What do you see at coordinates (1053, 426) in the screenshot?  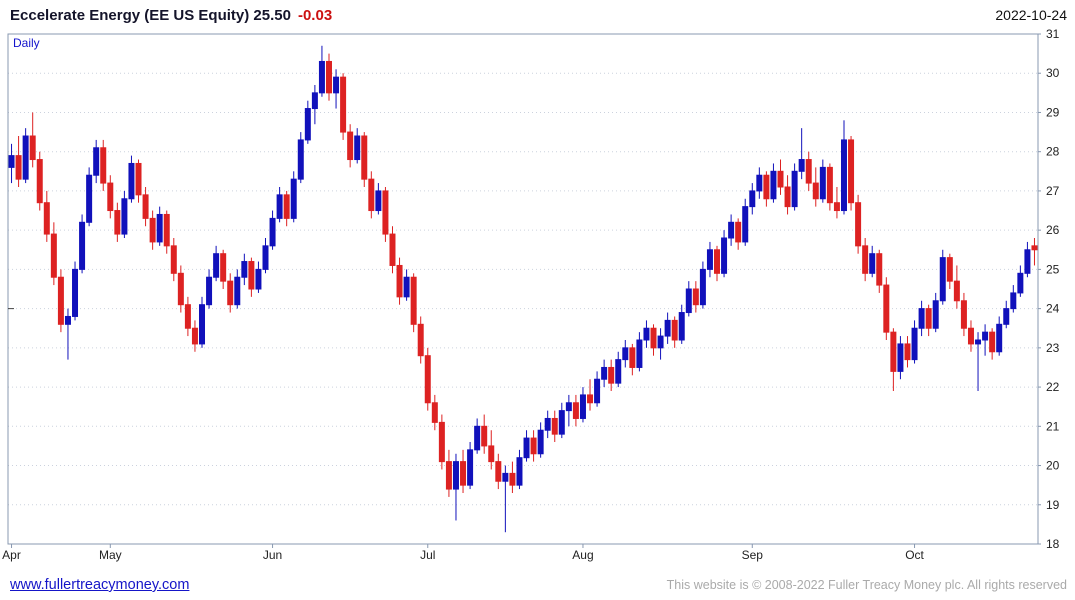 I see `y-tick-label: 21` at bounding box center [1053, 426].